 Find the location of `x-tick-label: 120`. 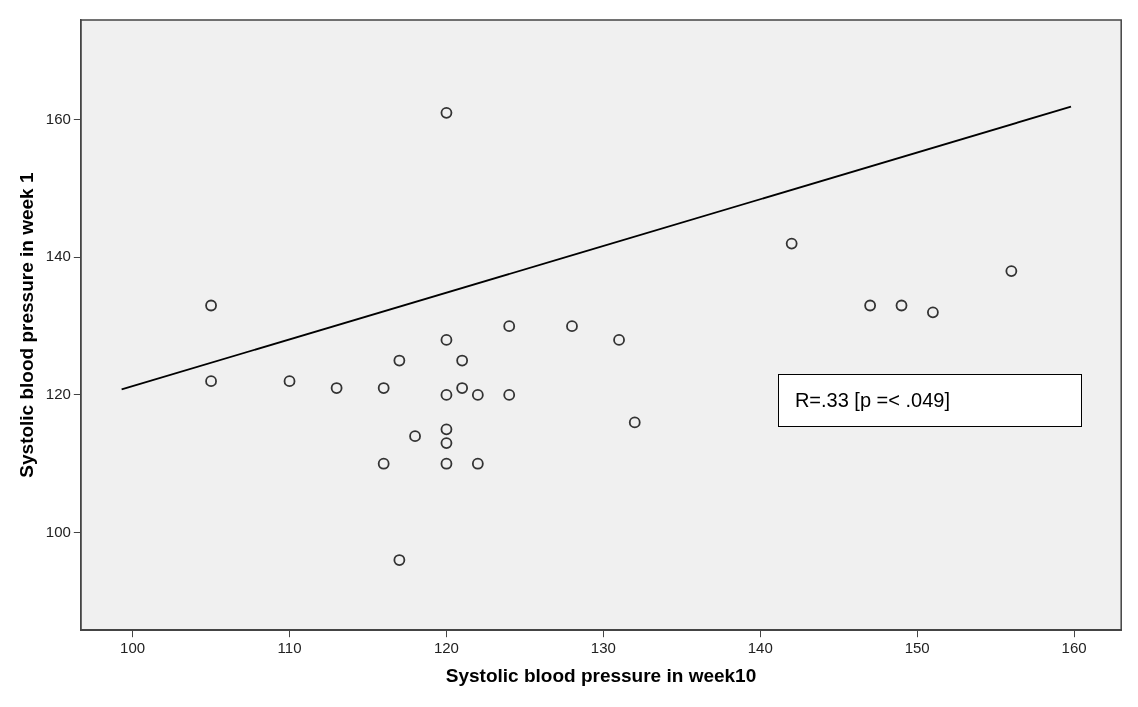

x-tick-label: 120 is located at coordinates (446, 648).